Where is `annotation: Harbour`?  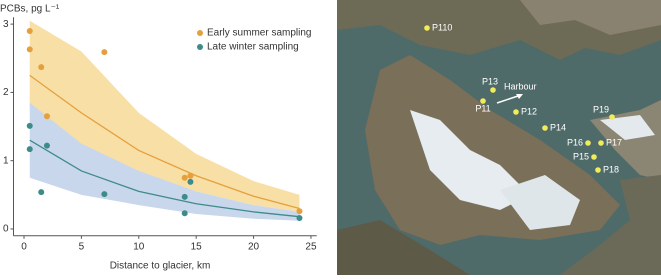
annotation: Harbour is located at coordinates (520, 86).